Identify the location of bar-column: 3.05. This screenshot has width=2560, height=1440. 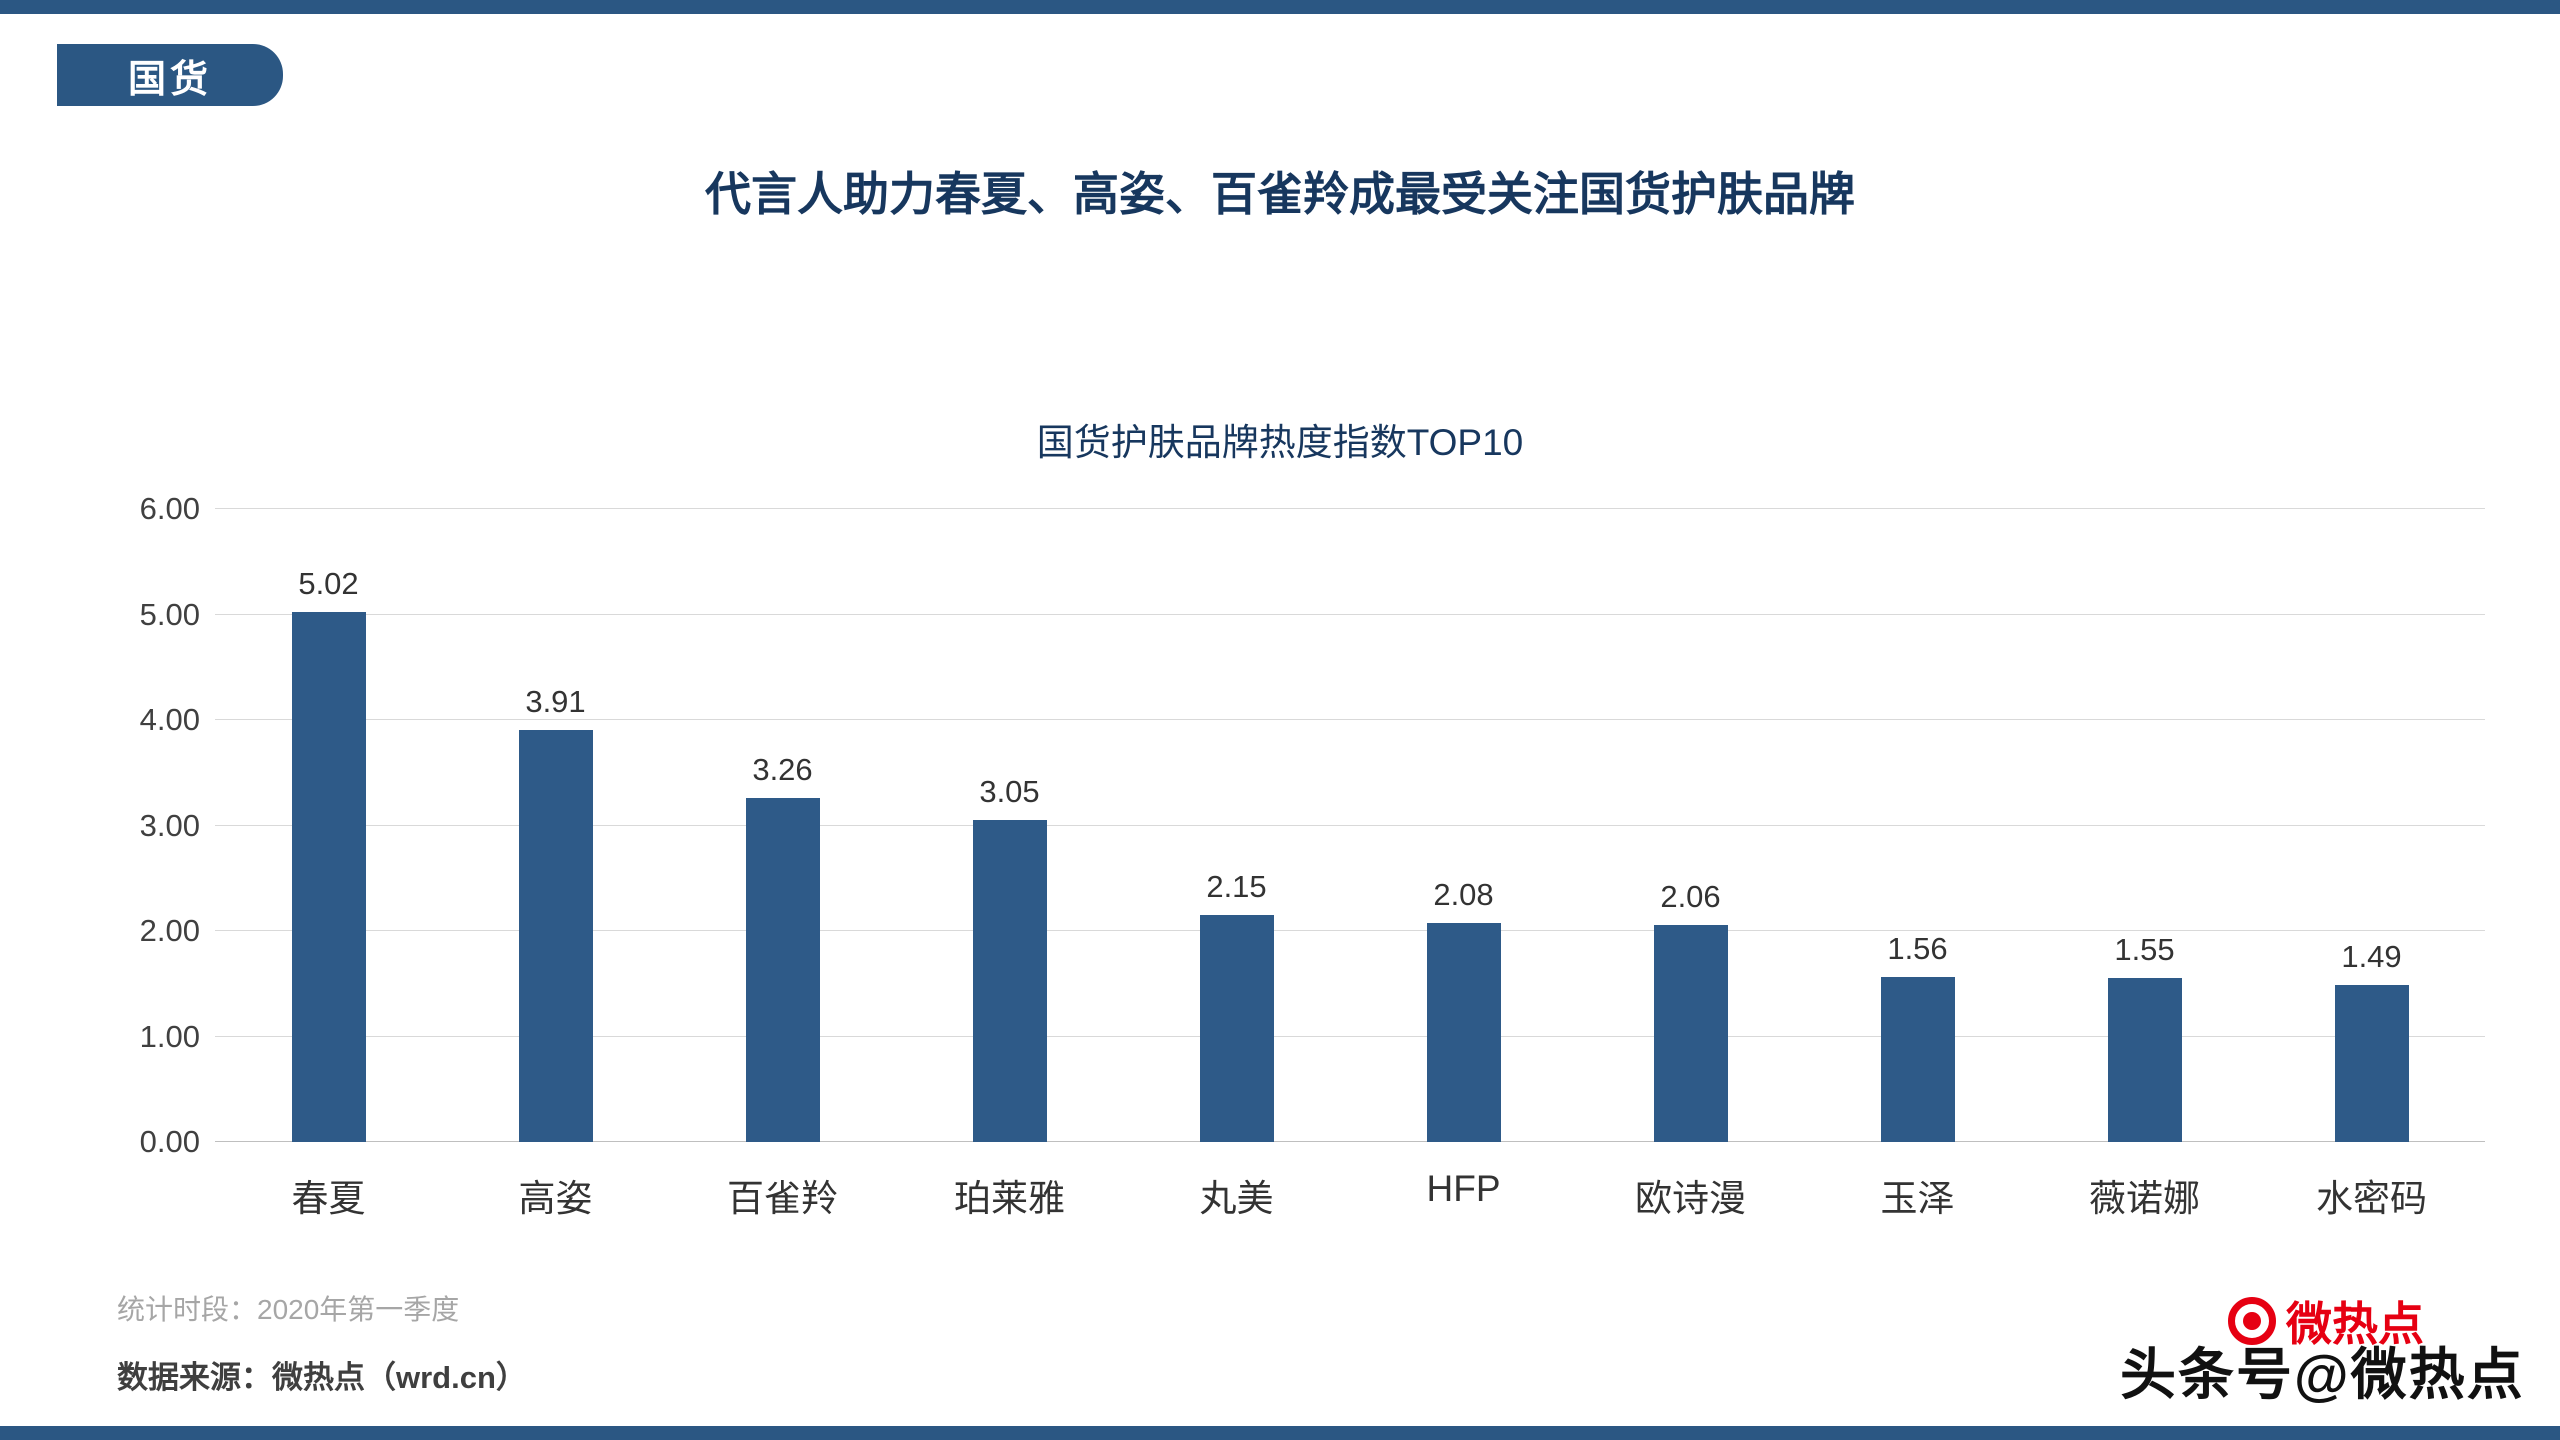
(1009, 825).